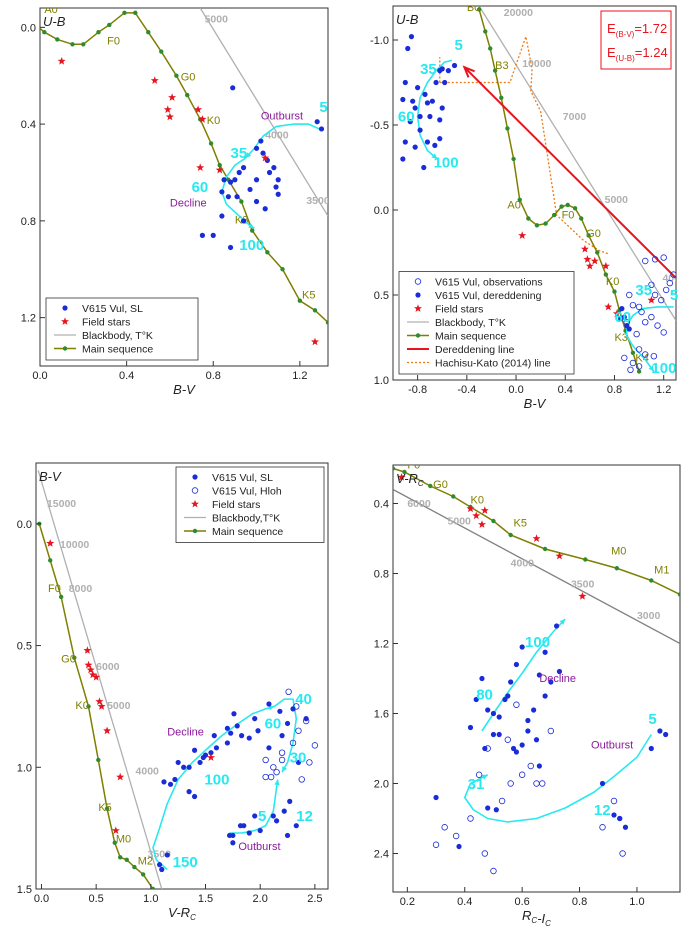 The width and height of the screenshot is (685, 928). I want to click on spectral-class-label: M1, so click(661, 571).